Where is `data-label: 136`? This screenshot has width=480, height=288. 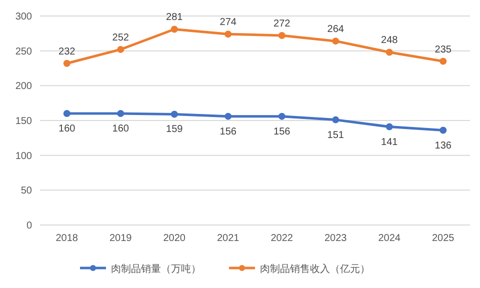
data-label: 136 is located at coordinates (443, 146).